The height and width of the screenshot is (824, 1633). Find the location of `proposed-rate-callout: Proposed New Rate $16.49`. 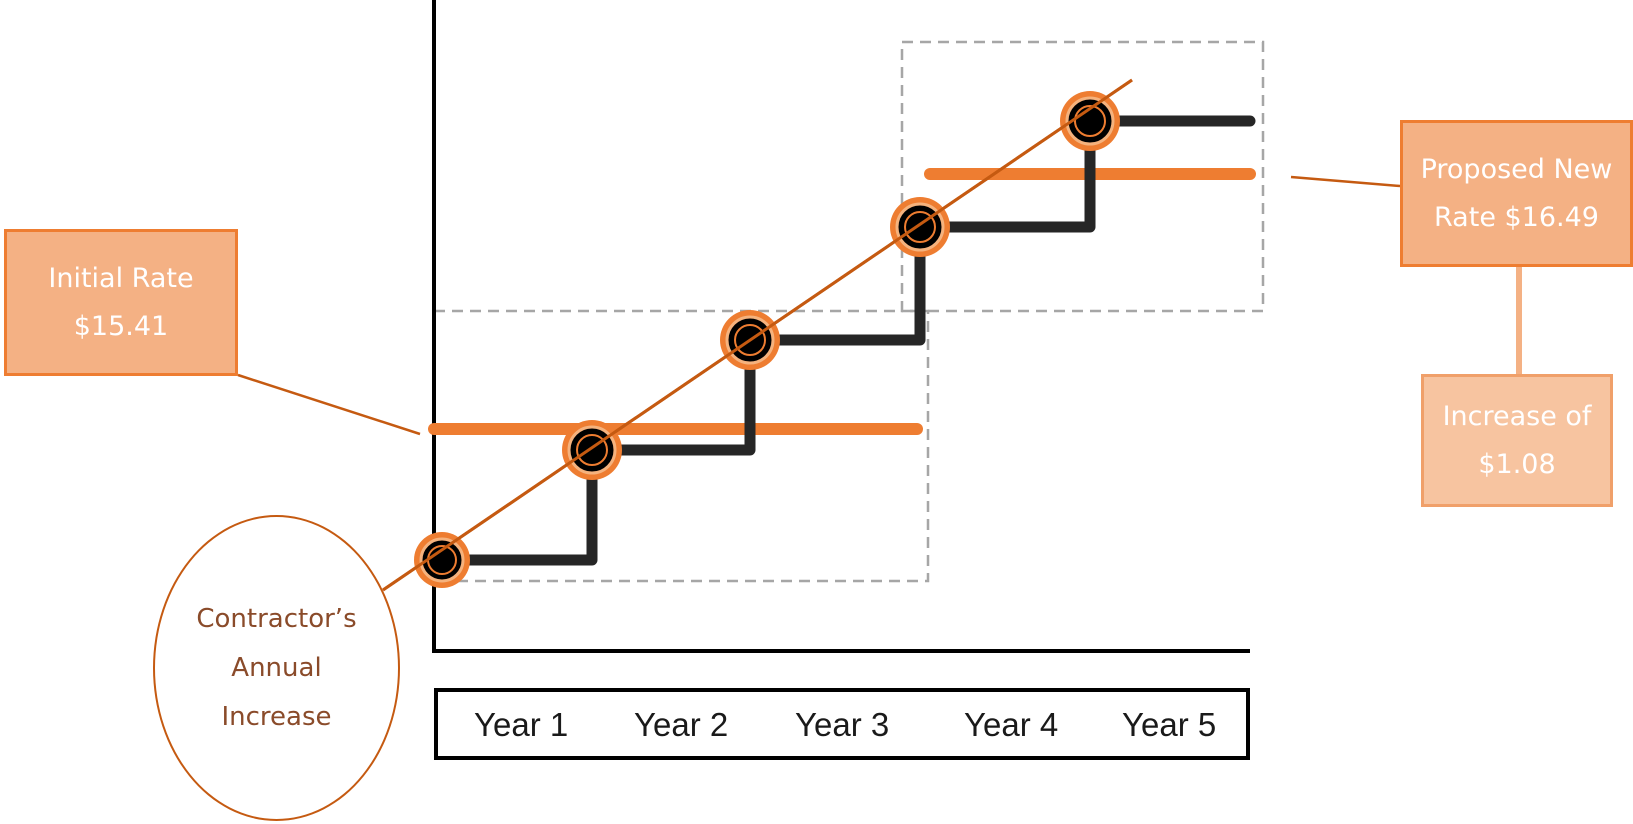

proposed-rate-callout: Proposed New Rate $16.49 is located at coordinates (1516, 193).